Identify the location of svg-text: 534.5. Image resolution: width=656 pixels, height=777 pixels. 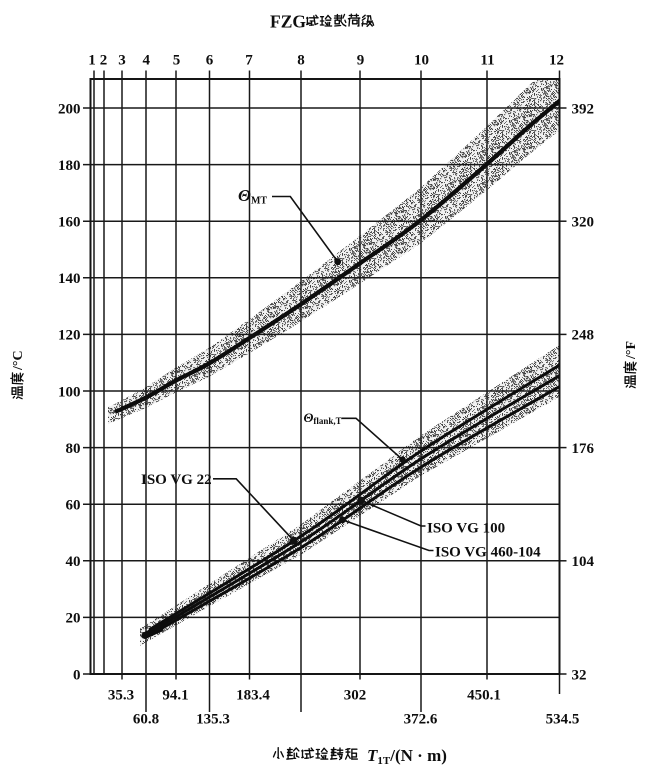
(563, 720).